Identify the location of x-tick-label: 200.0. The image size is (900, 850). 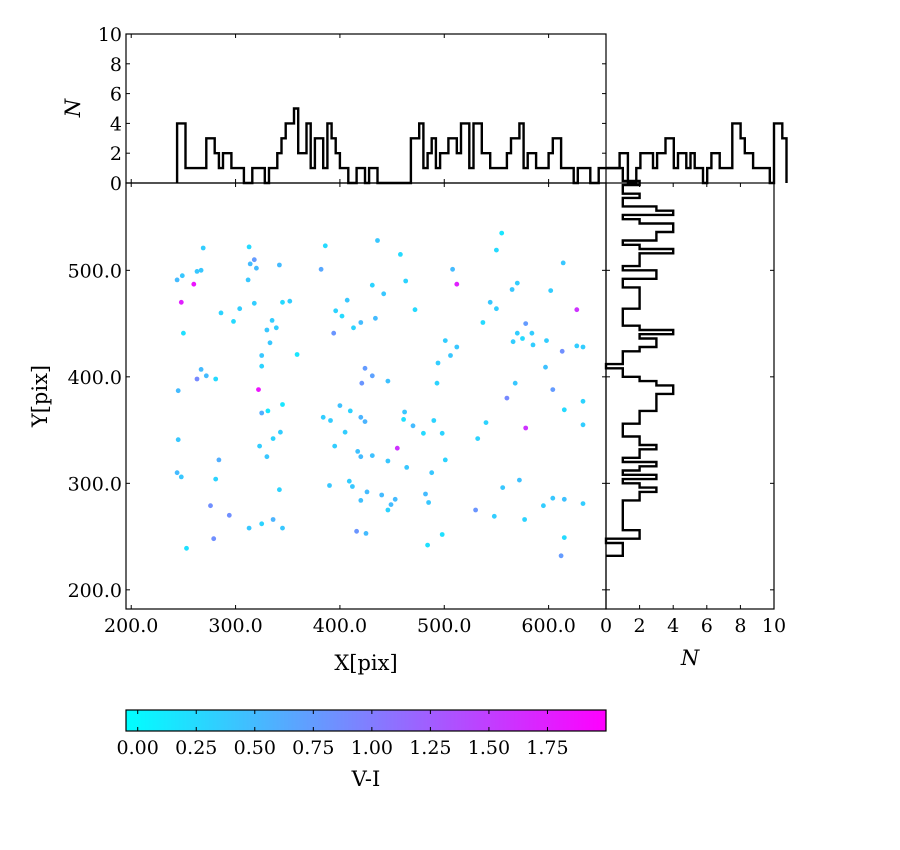
(131, 626).